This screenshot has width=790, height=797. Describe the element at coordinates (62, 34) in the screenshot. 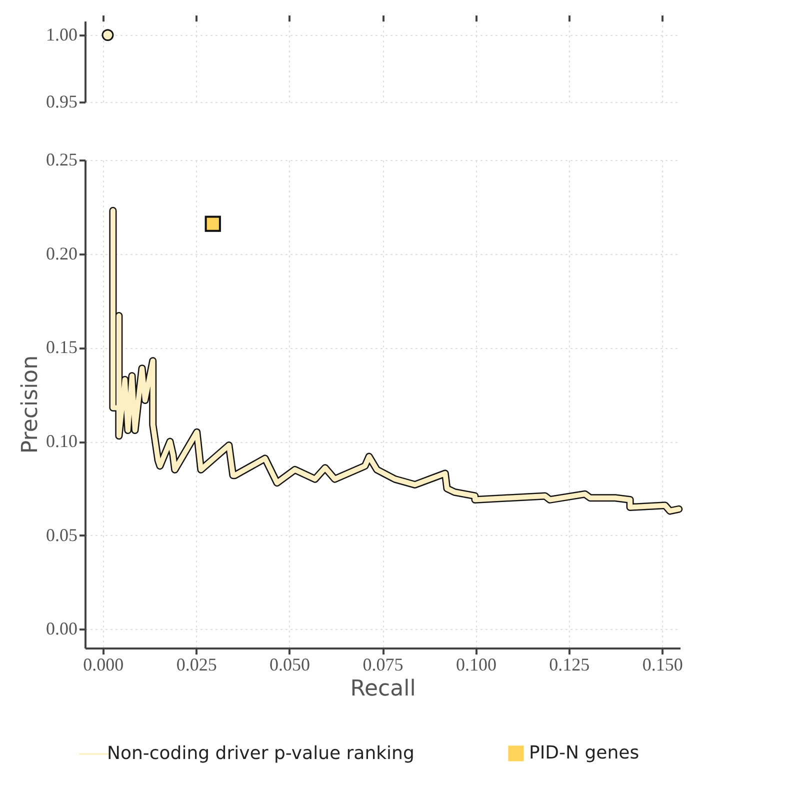

I see `y-tick-label: 1.00` at that location.